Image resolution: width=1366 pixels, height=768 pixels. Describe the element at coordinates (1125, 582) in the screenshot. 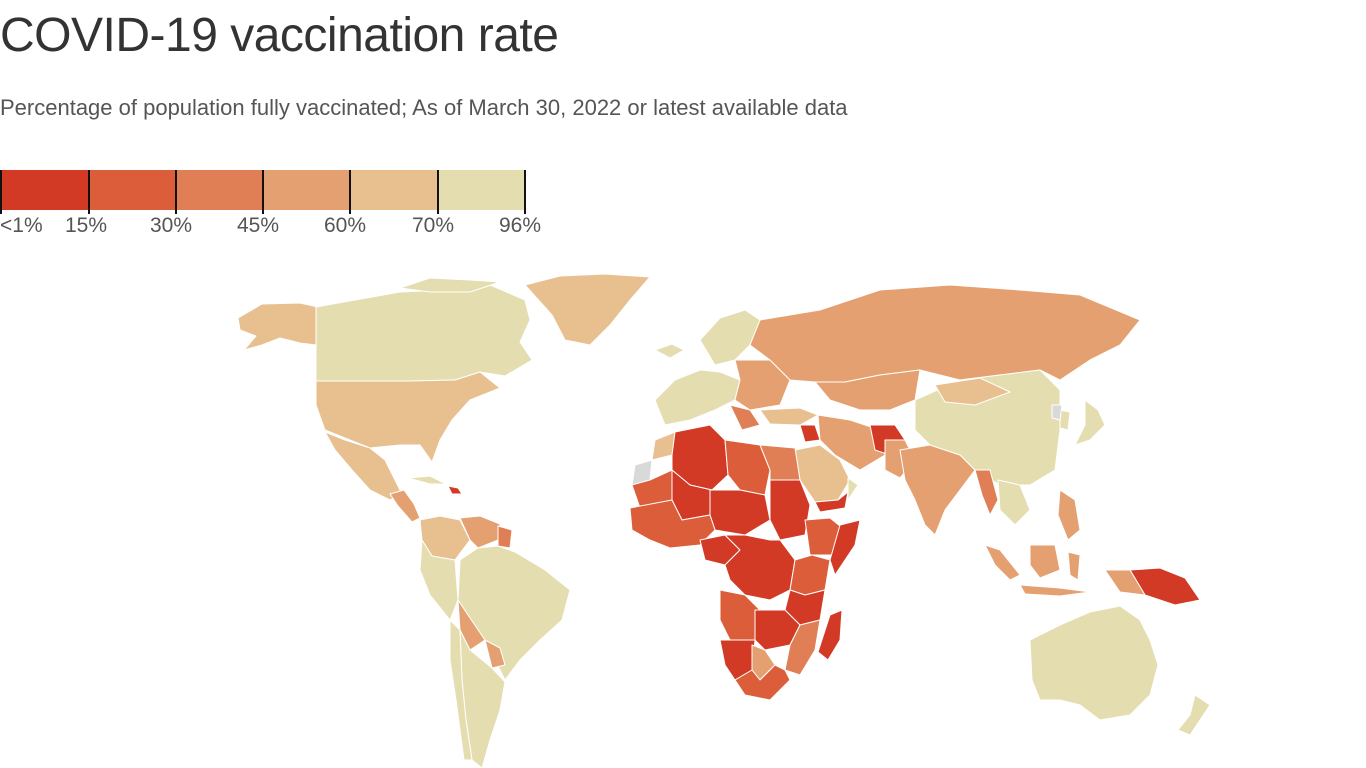

I see `region-west-papua` at that location.